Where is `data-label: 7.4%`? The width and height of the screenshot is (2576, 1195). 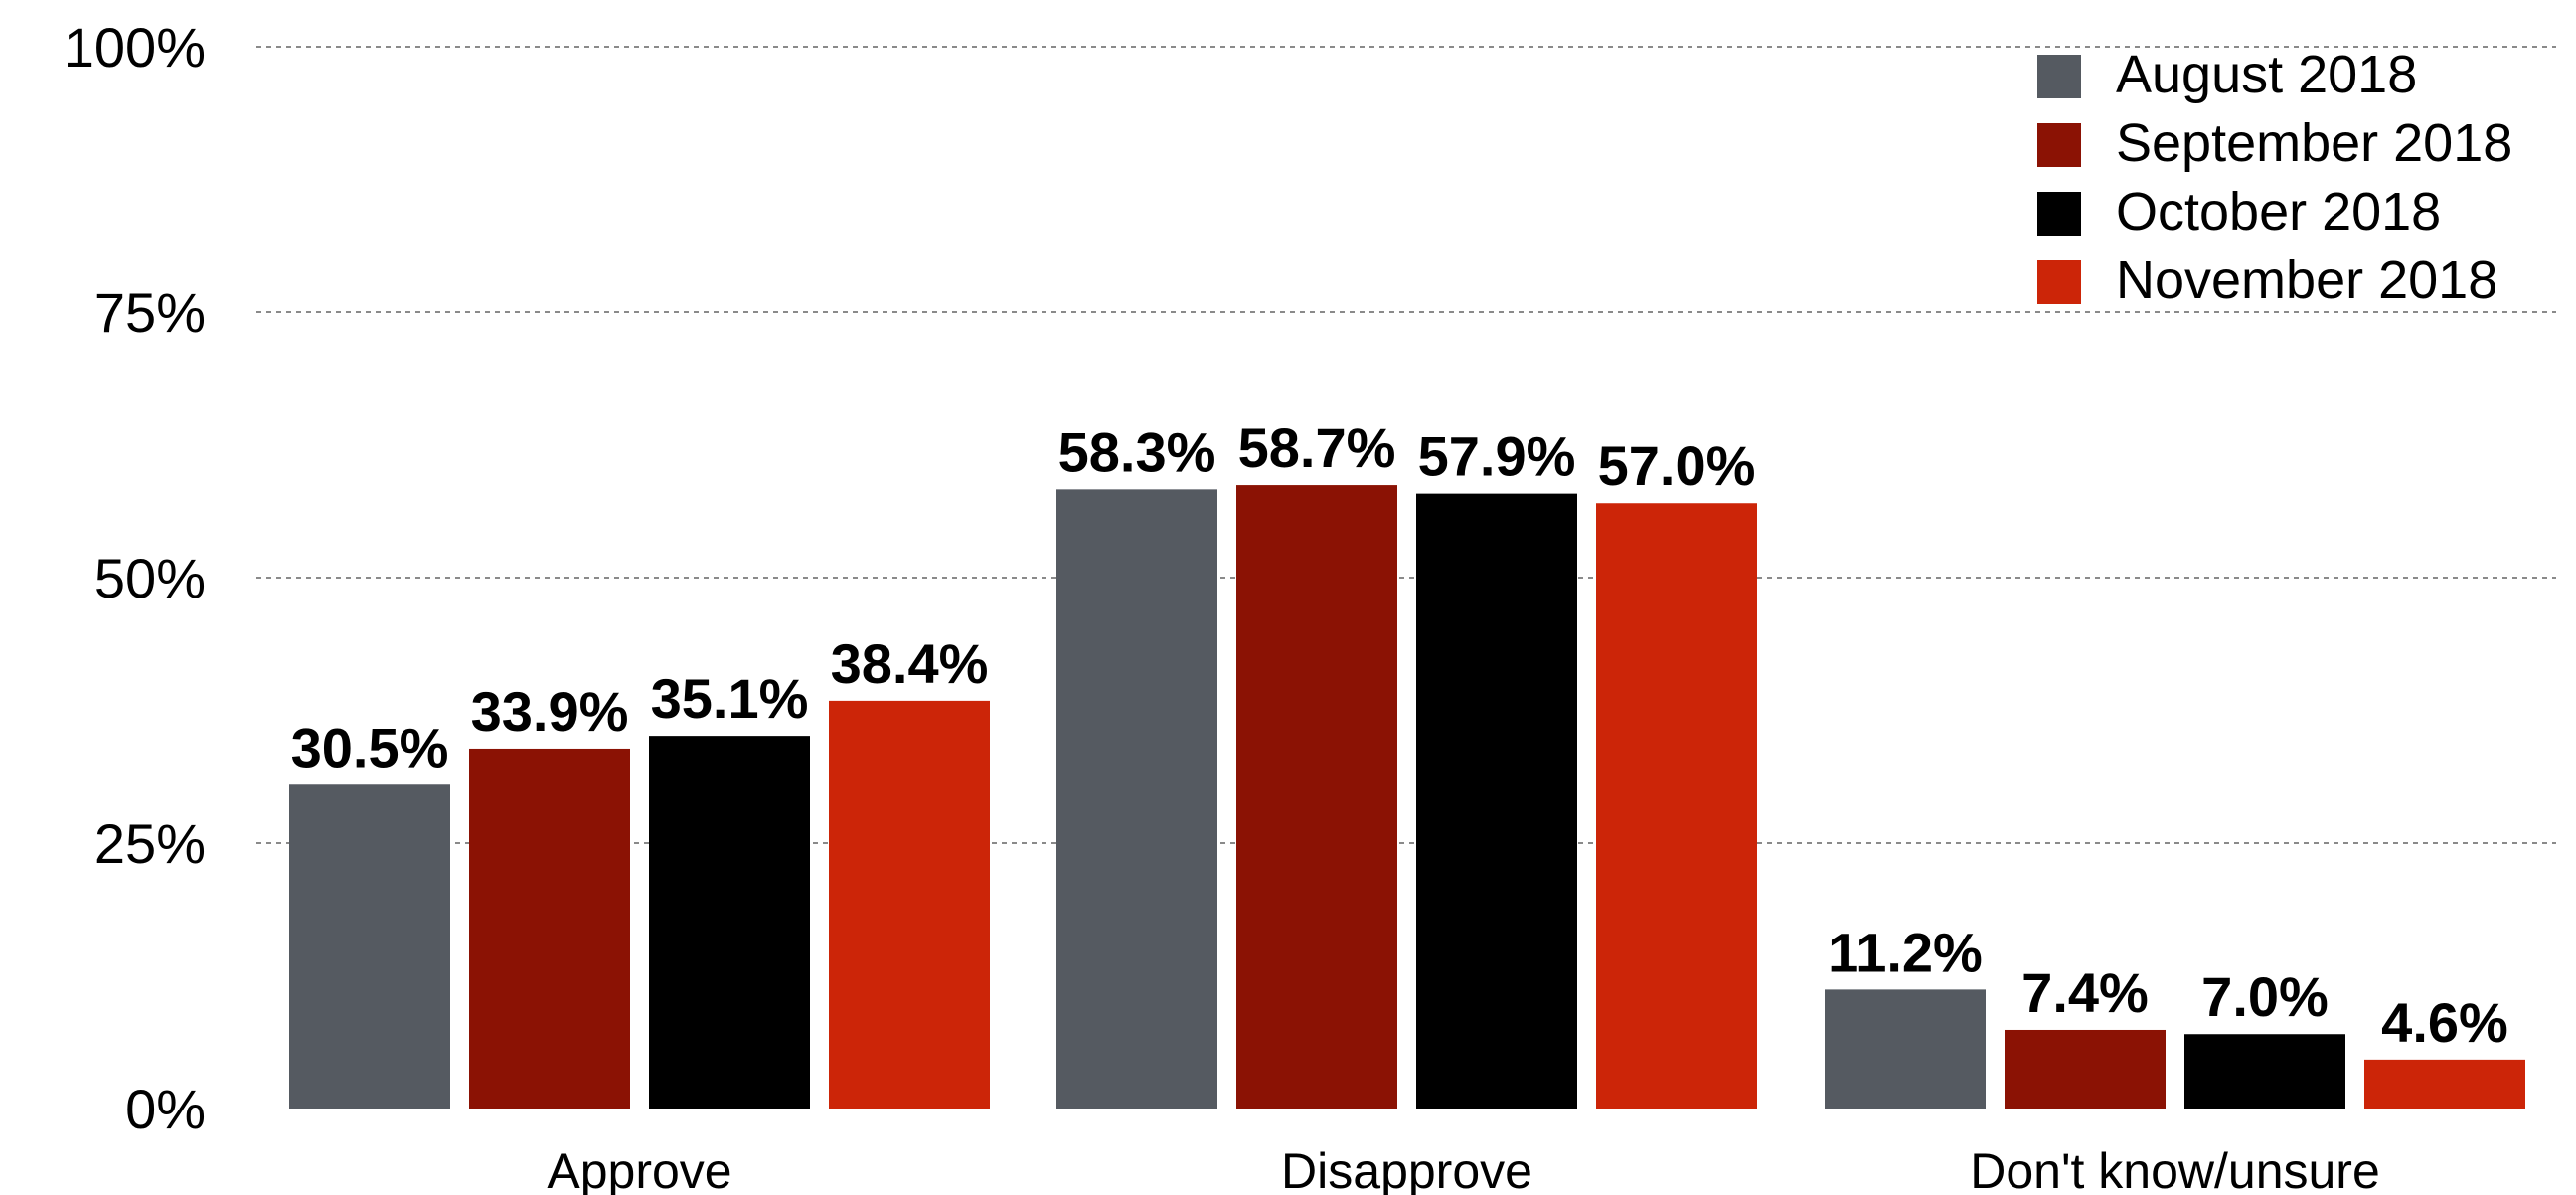
data-label: 7.4% is located at coordinates (2085, 992).